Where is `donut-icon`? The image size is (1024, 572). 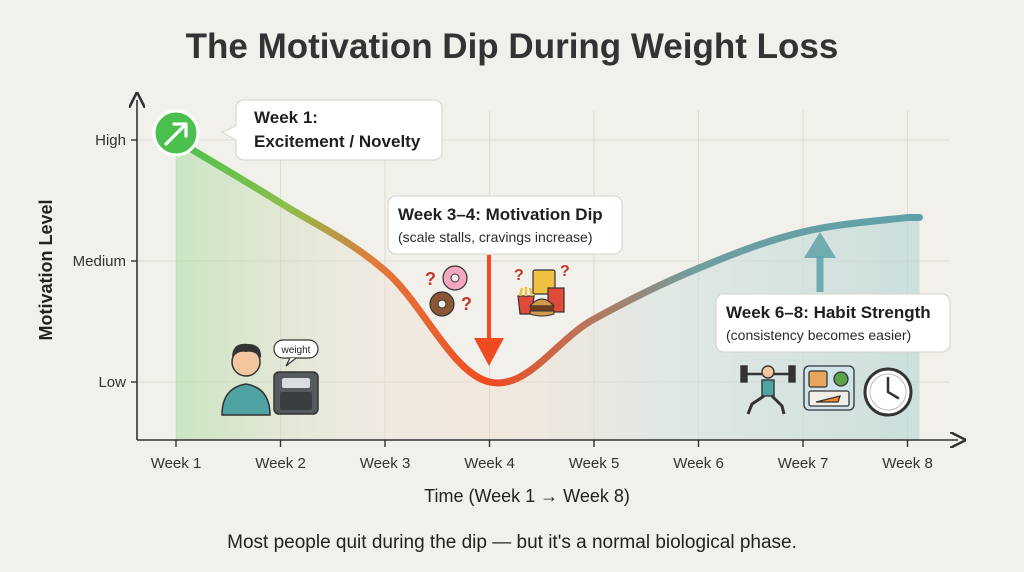 donut-icon is located at coordinates (448, 291).